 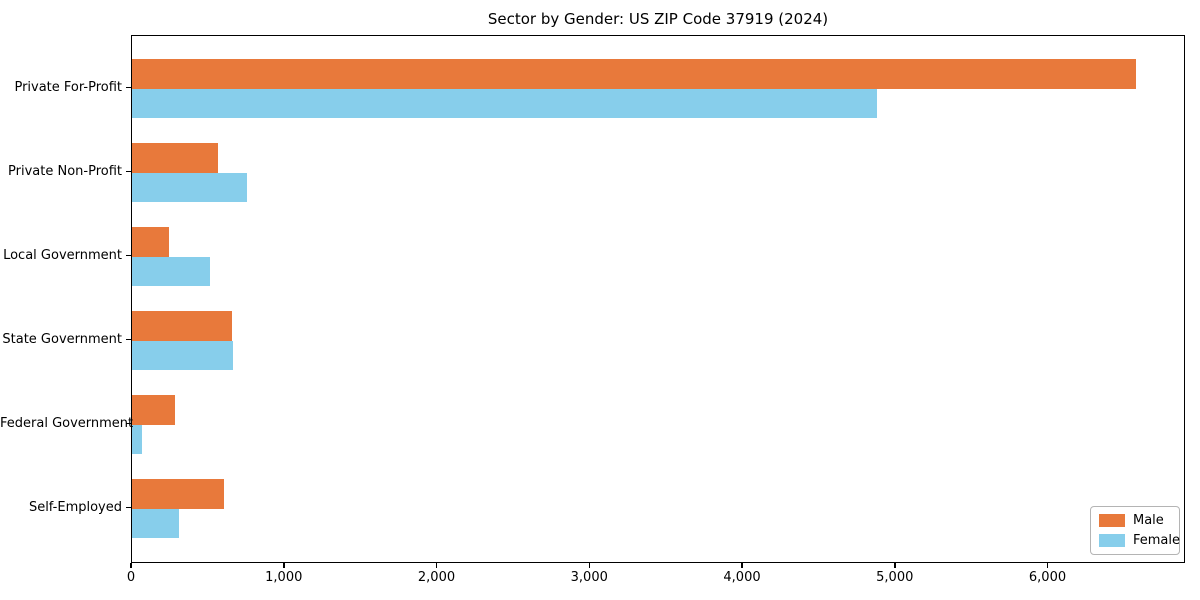 What do you see at coordinates (1112, 540) in the screenshot?
I see `legend-swatch-female` at bounding box center [1112, 540].